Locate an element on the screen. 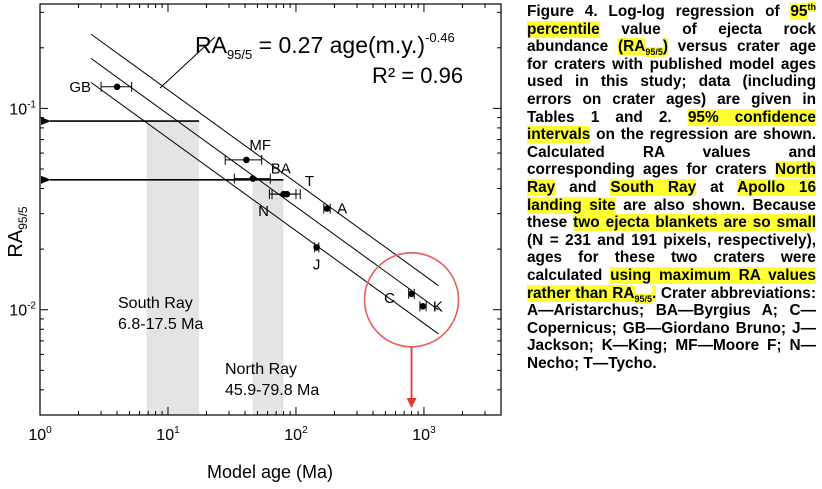  r-squared: R² = 0.96 is located at coordinates (417, 75).